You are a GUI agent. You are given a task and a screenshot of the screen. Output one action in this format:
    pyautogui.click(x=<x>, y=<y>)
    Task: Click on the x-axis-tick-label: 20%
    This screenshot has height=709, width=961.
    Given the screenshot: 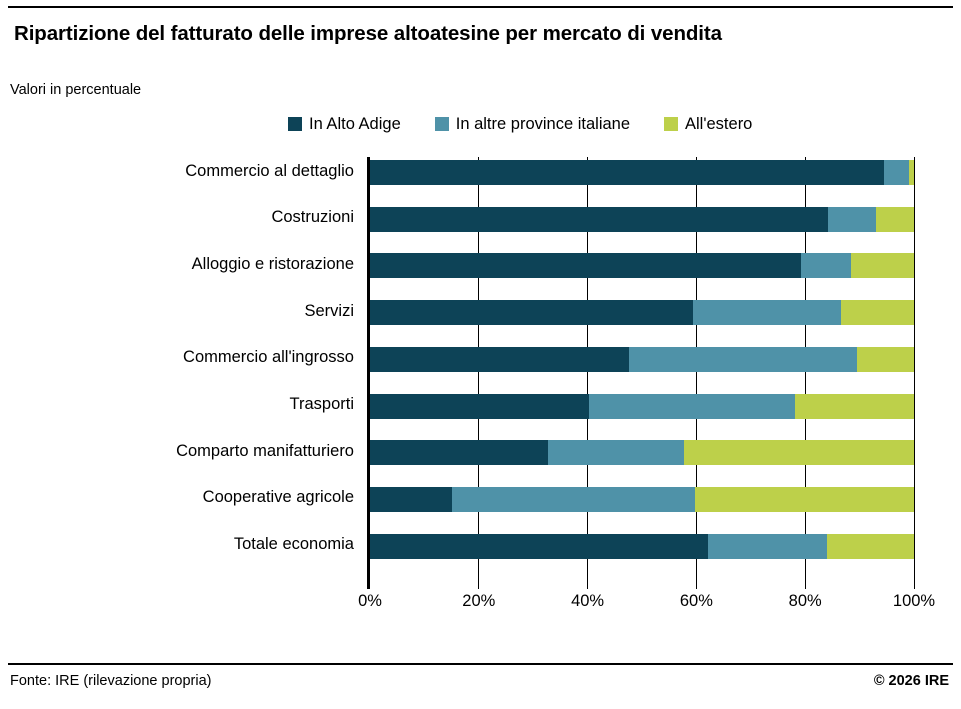 What is the action you would take?
    pyautogui.click(x=479, y=601)
    